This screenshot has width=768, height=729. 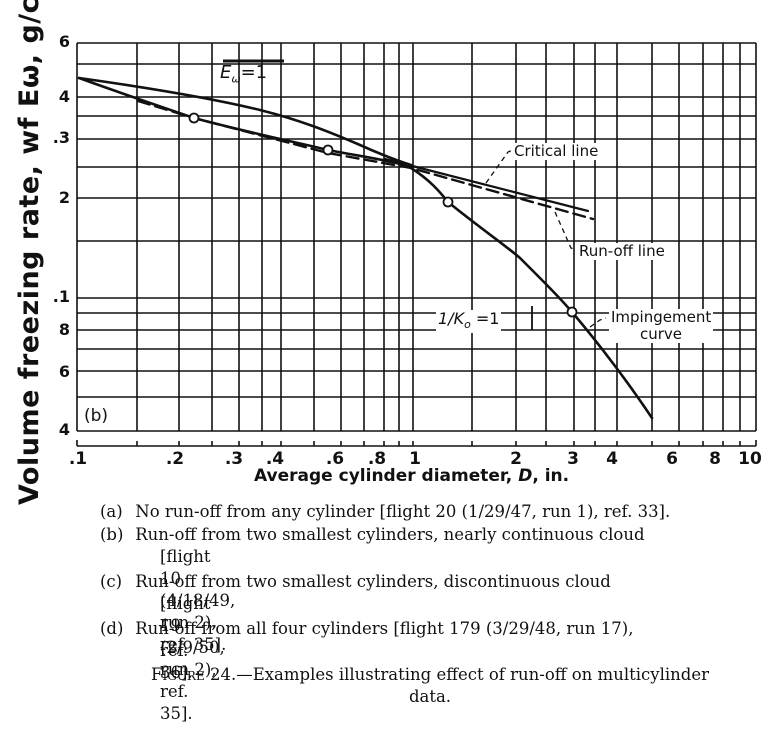 What do you see at coordinates (29, 252) in the screenshot?
I see `y-axis-title: Volume freezing rate, wf Eω, g/cu m` at bounding box center [29, 252].